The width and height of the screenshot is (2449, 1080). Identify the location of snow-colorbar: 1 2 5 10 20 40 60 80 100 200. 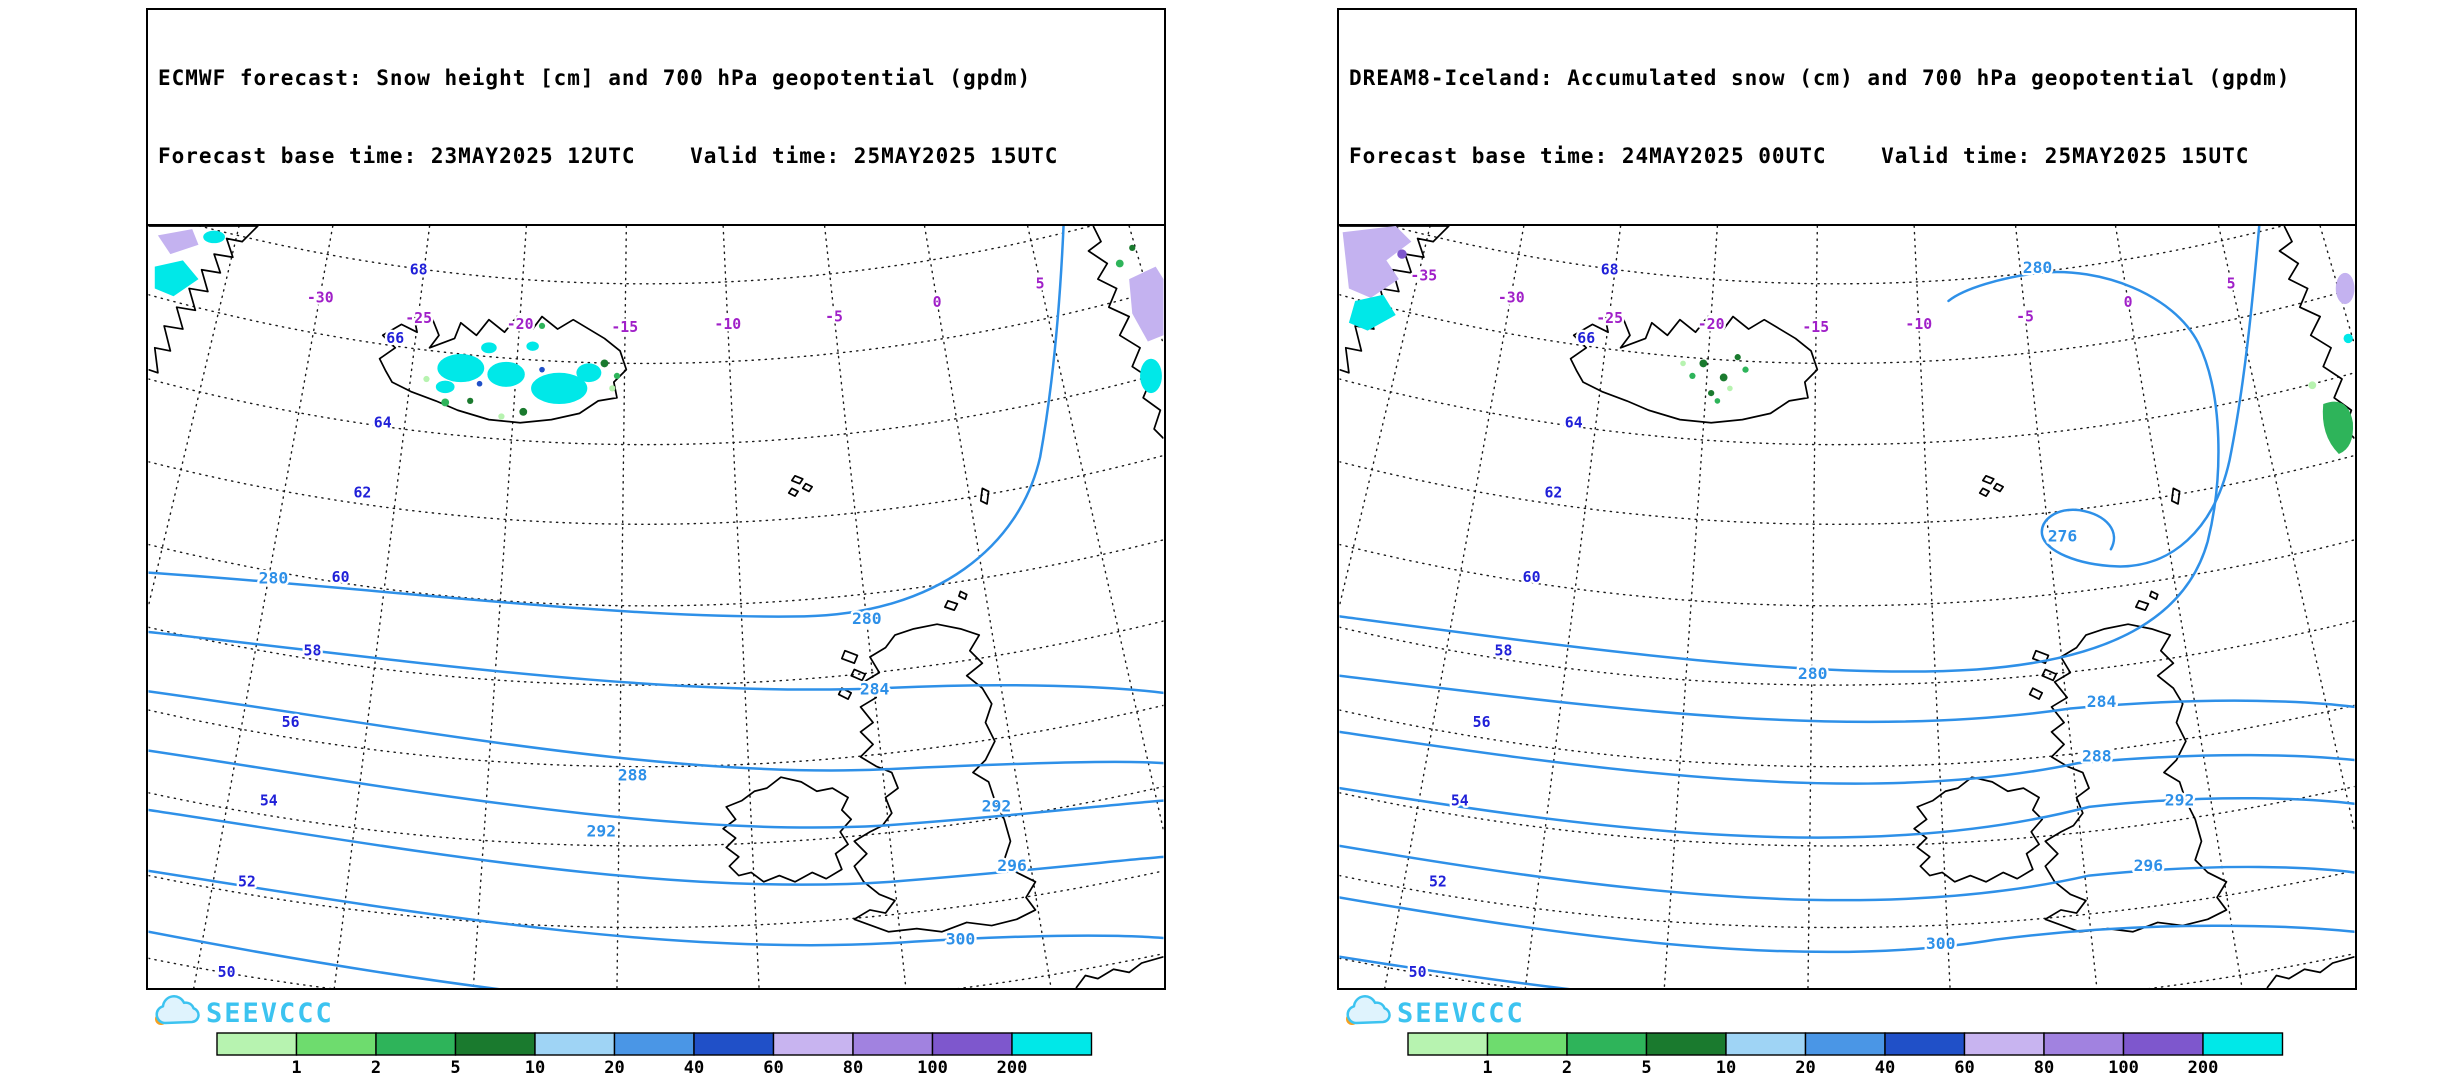
(1882, 1056).